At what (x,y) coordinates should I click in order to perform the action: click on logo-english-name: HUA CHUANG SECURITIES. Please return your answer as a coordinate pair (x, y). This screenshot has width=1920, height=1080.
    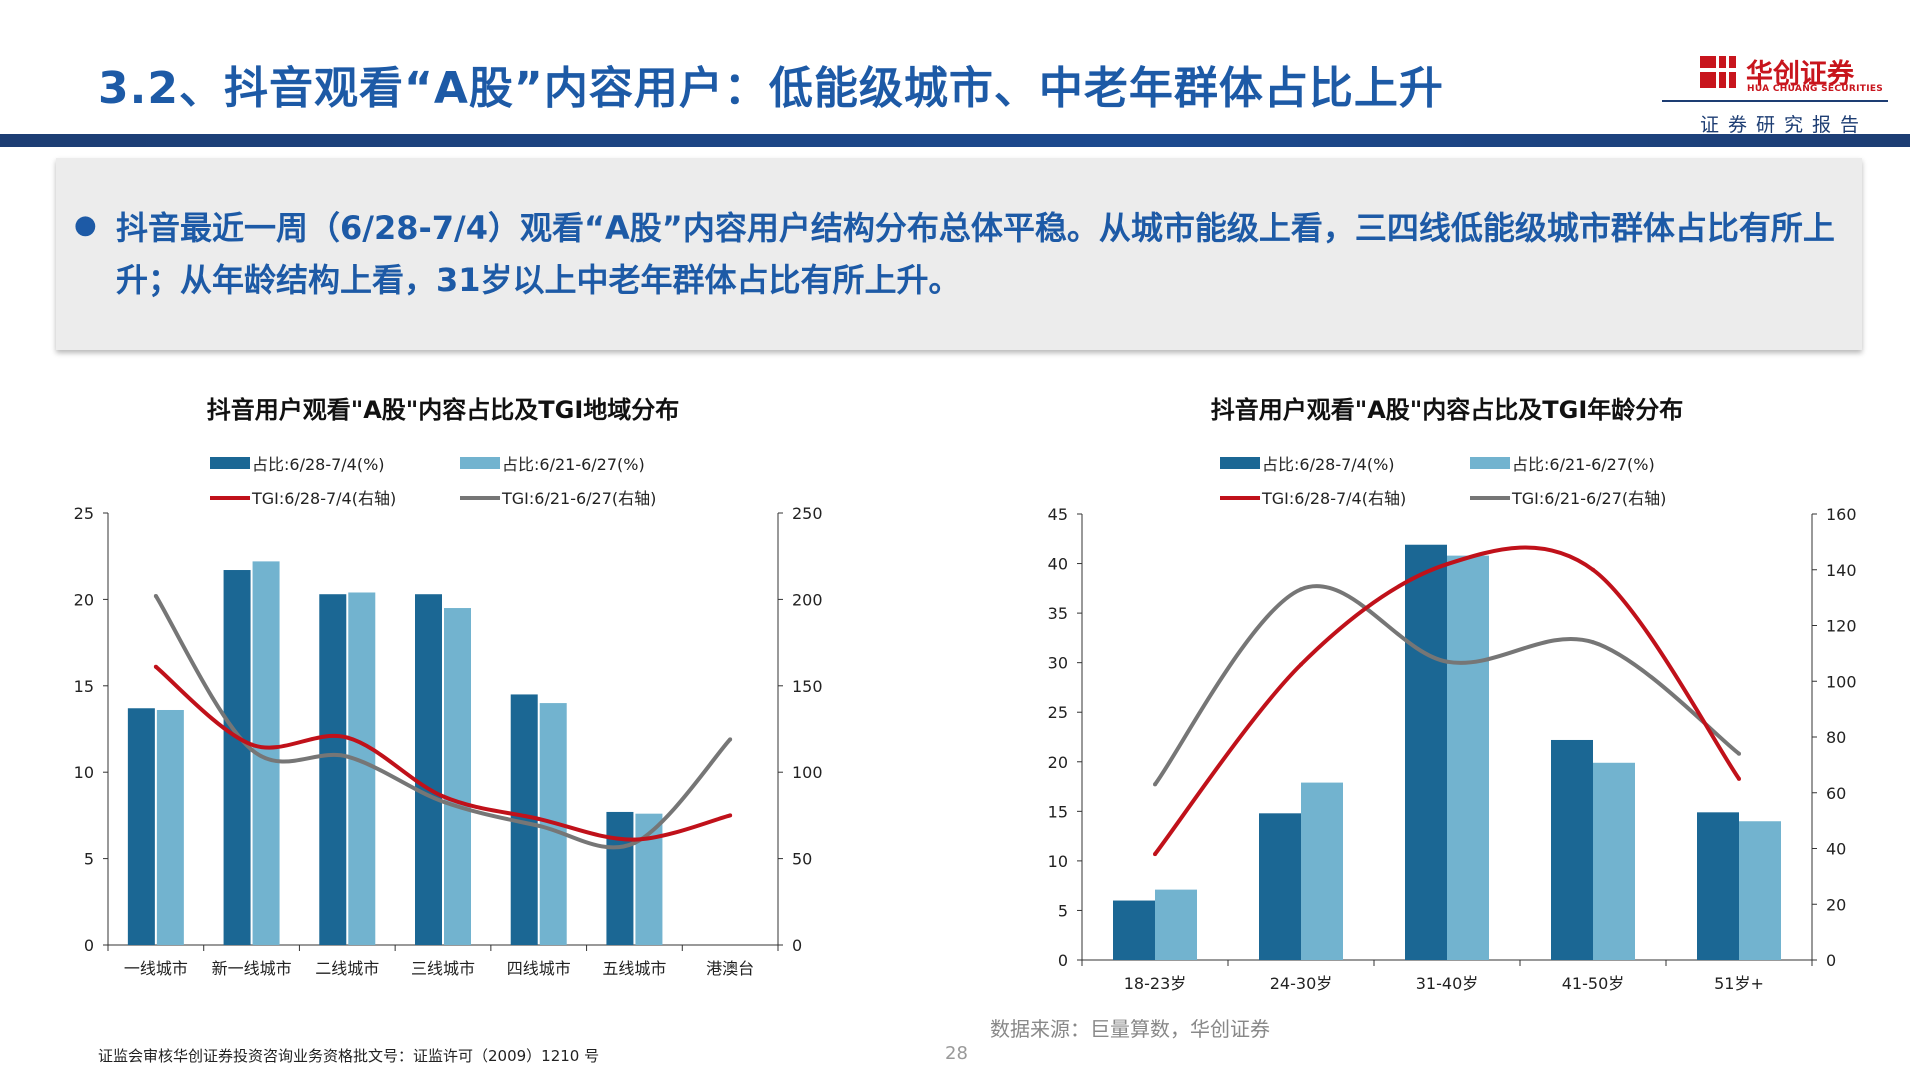
    Looking at the image, I should click on (1815, 89).